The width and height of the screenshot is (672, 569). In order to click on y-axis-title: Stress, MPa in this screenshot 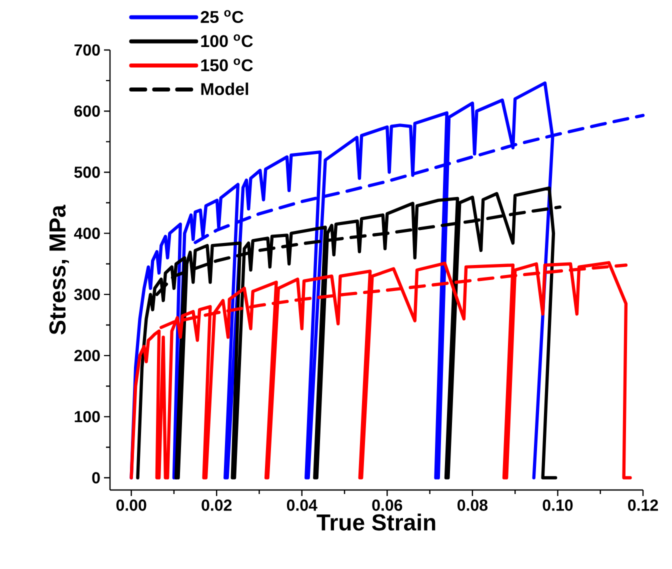, I will do `click(59, 269)`.